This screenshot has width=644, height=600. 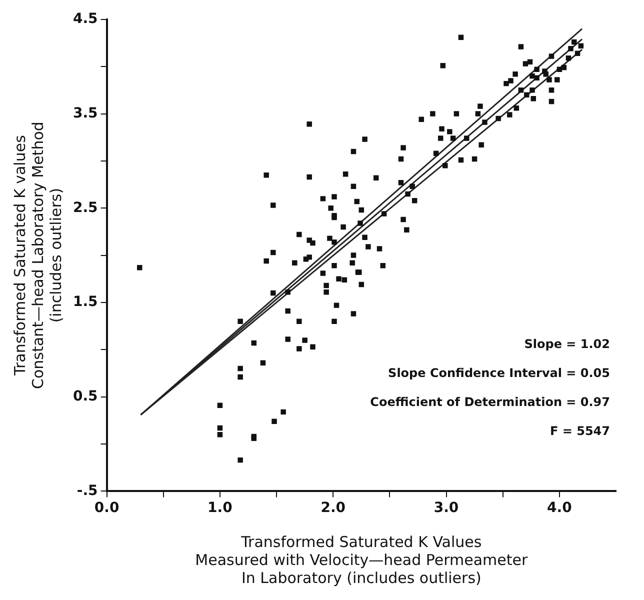 What do you see at coordinates (85, 208) in the screenshot?
I see `y-tick-label: 2.5` at bounding box center [85, 208].